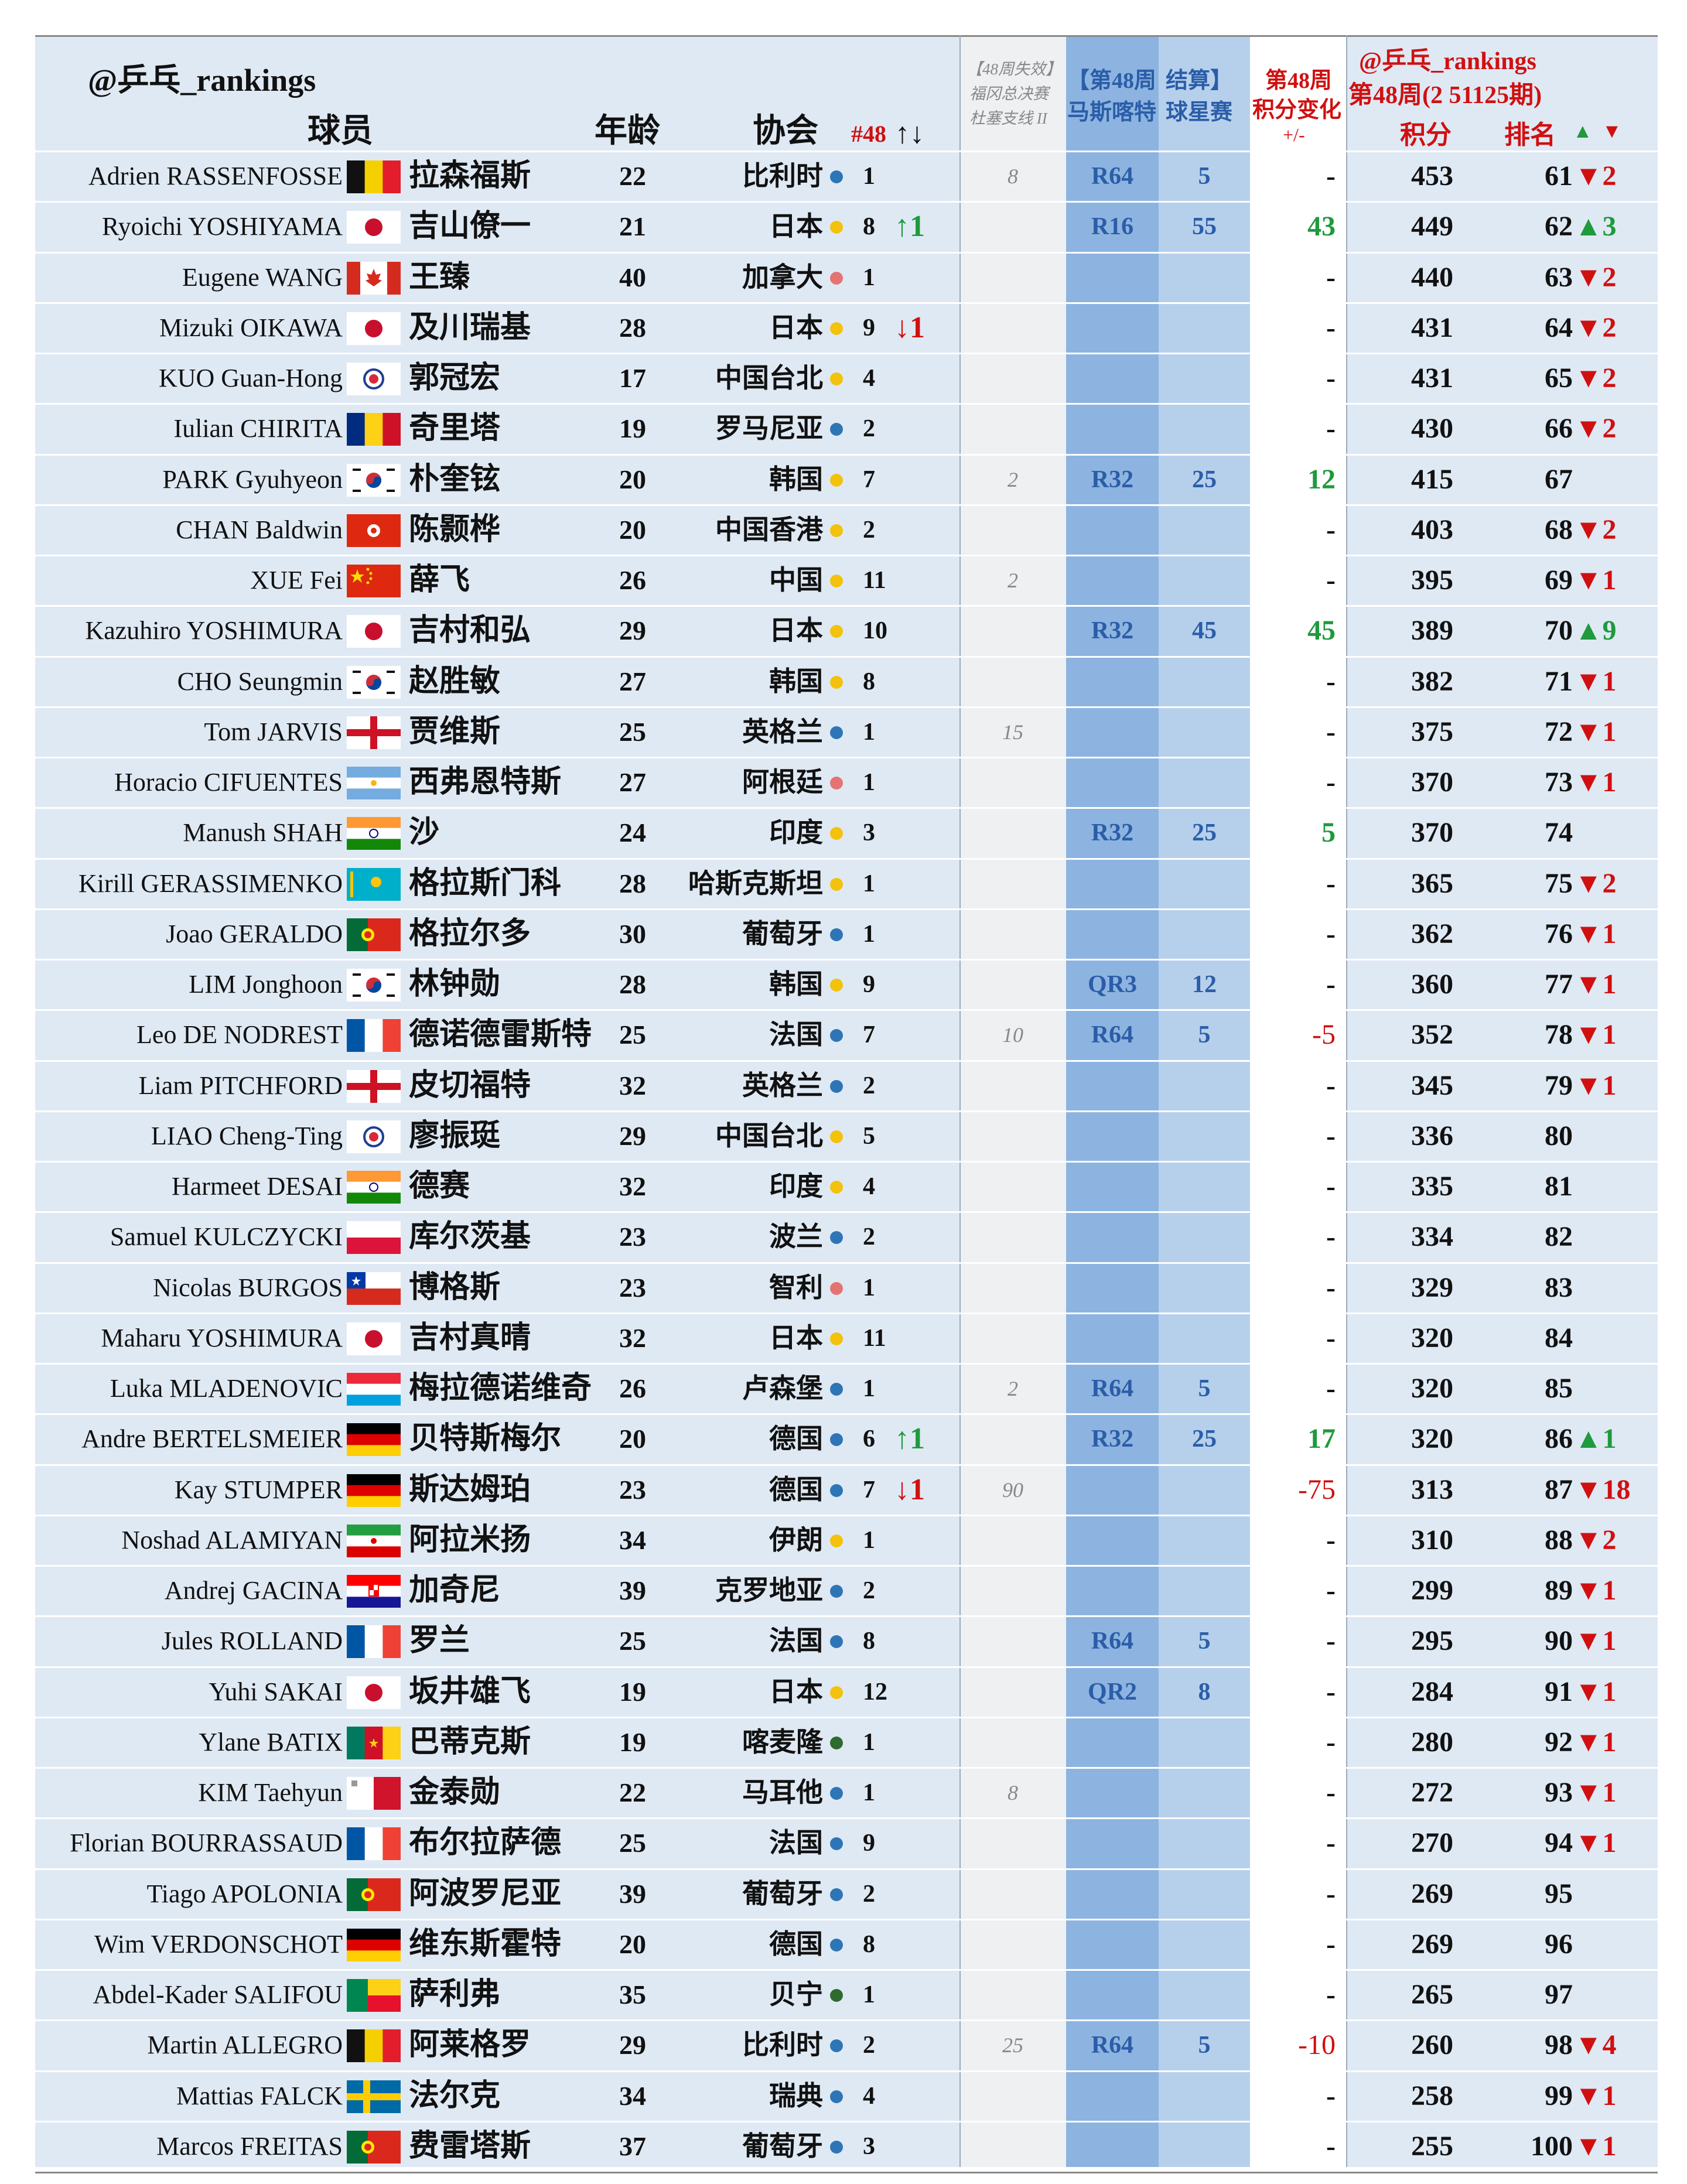  I want to click on world-rank: 75, so click(1559, 883).